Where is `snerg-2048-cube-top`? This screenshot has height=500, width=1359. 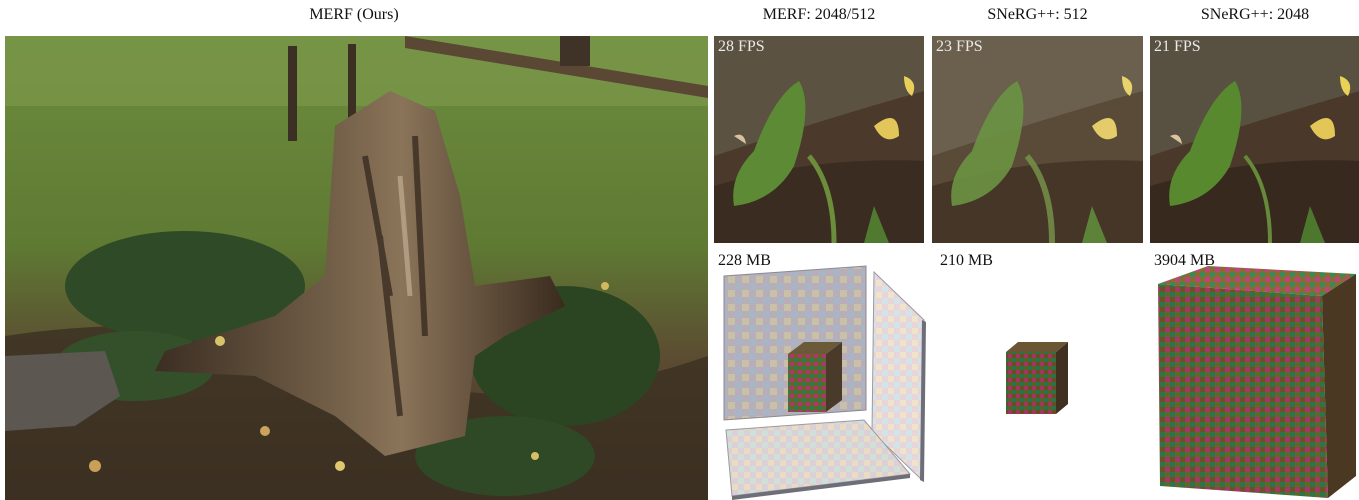
snerg-2048-cube-top is located at coordinates (1257, 281).